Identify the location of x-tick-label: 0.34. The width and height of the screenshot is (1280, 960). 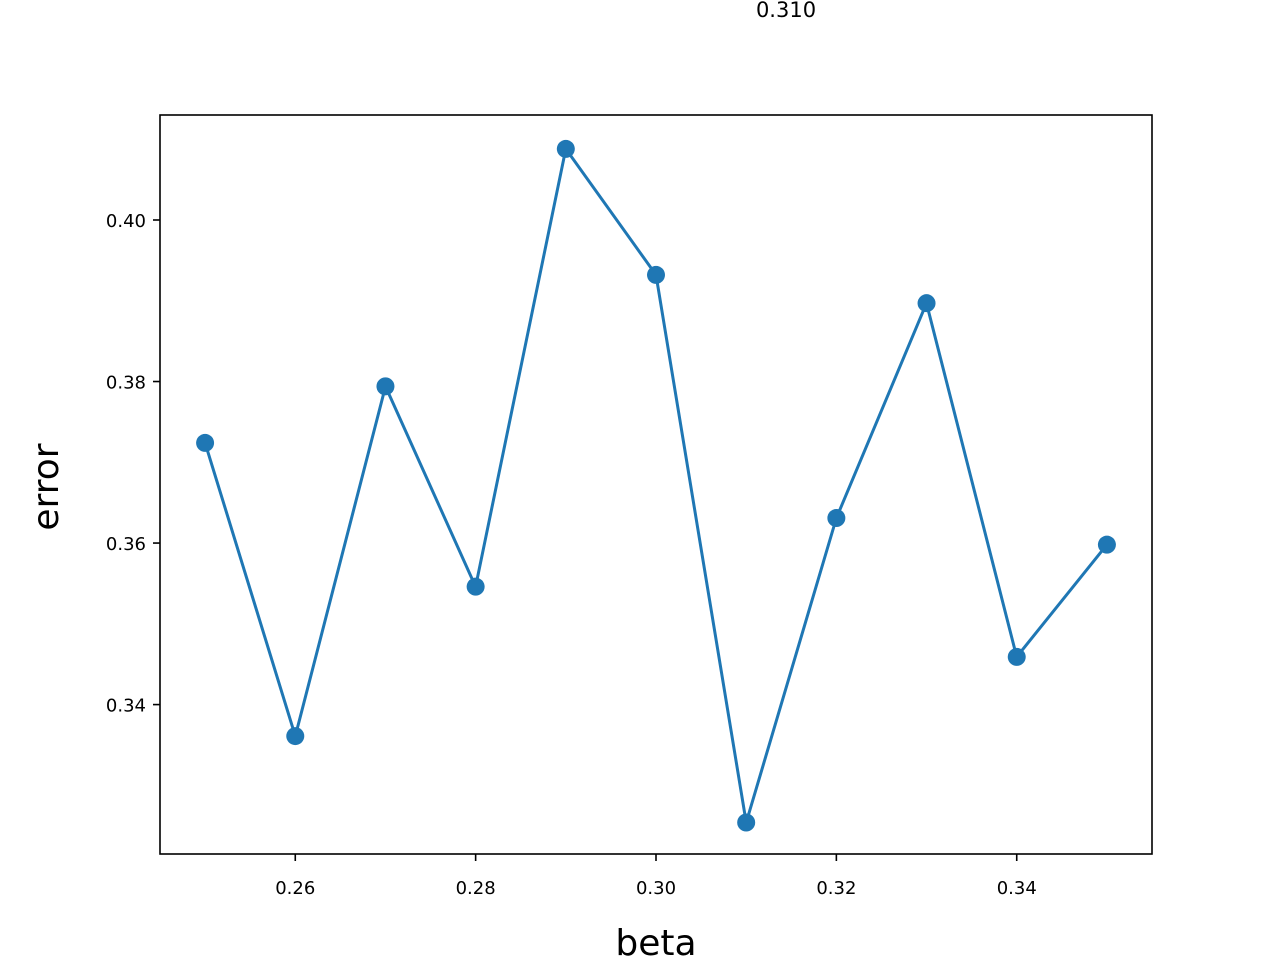
(1017, 888).